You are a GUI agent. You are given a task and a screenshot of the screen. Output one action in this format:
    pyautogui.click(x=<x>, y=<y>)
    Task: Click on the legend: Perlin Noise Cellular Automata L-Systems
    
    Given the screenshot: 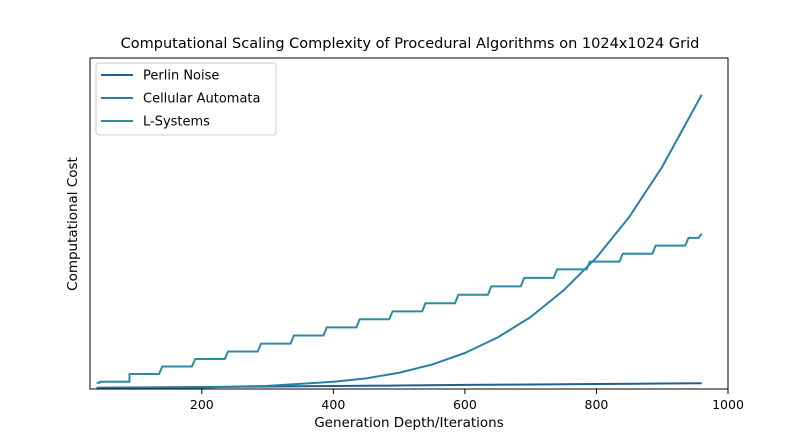 What is the action you would take?
    pyautogui.click(x=186, y=99)
    